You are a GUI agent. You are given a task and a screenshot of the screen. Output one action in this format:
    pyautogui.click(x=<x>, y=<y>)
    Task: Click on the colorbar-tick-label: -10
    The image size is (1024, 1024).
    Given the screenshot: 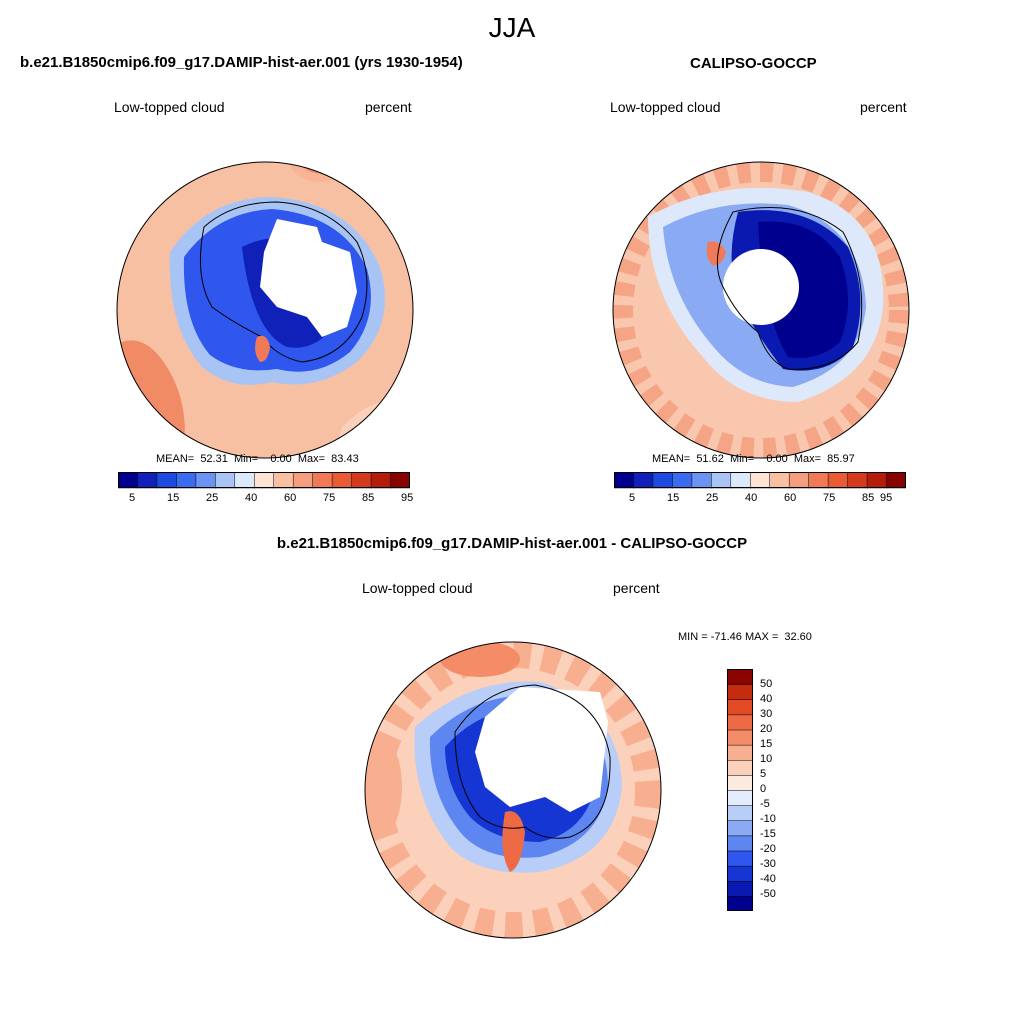 What is the action you would take?
    pyautogui.click(x=768, y=819)
    